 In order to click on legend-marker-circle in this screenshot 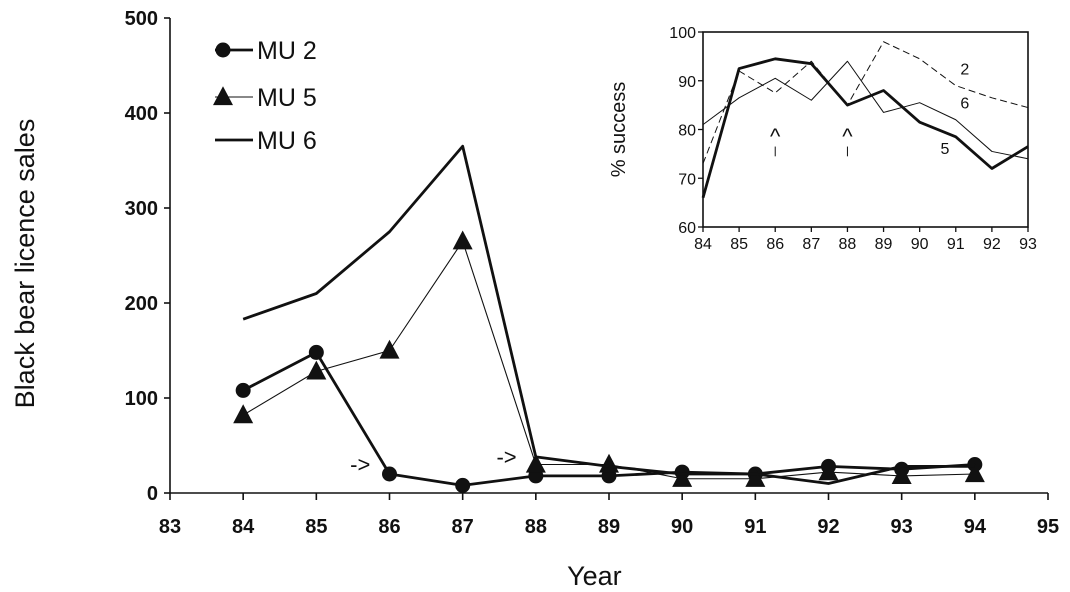, I will do `click(223, 50)`.